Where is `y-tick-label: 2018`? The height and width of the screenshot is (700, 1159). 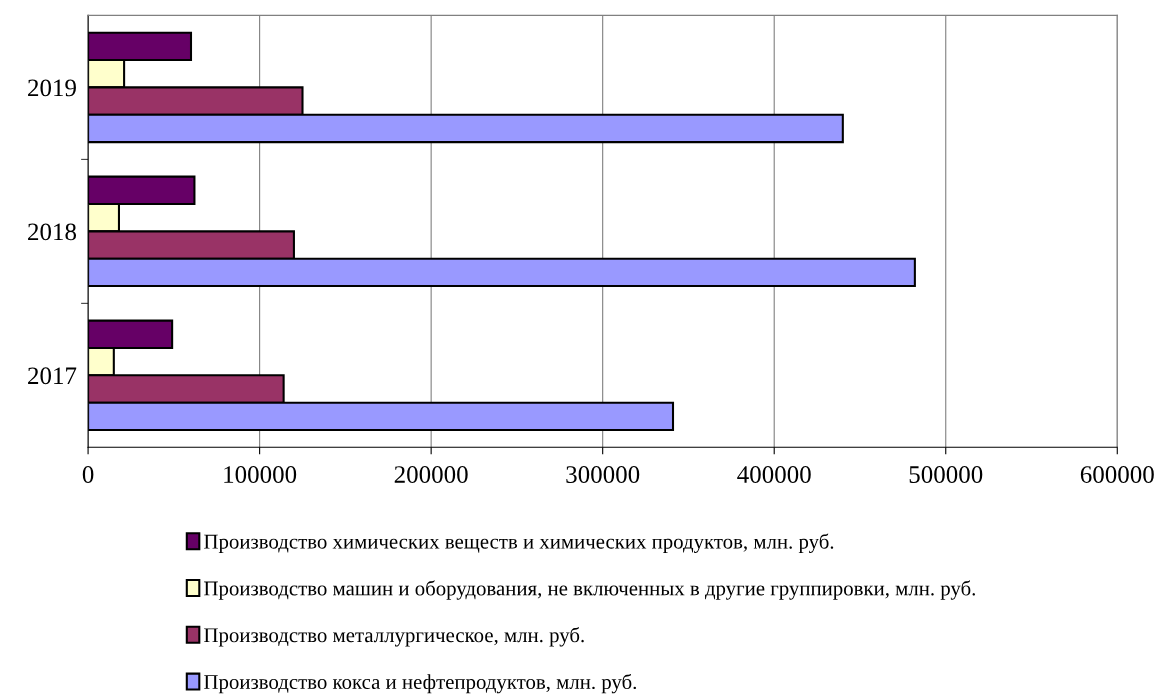 y-tick-label: 2018 is located at coordinates (52, 232).